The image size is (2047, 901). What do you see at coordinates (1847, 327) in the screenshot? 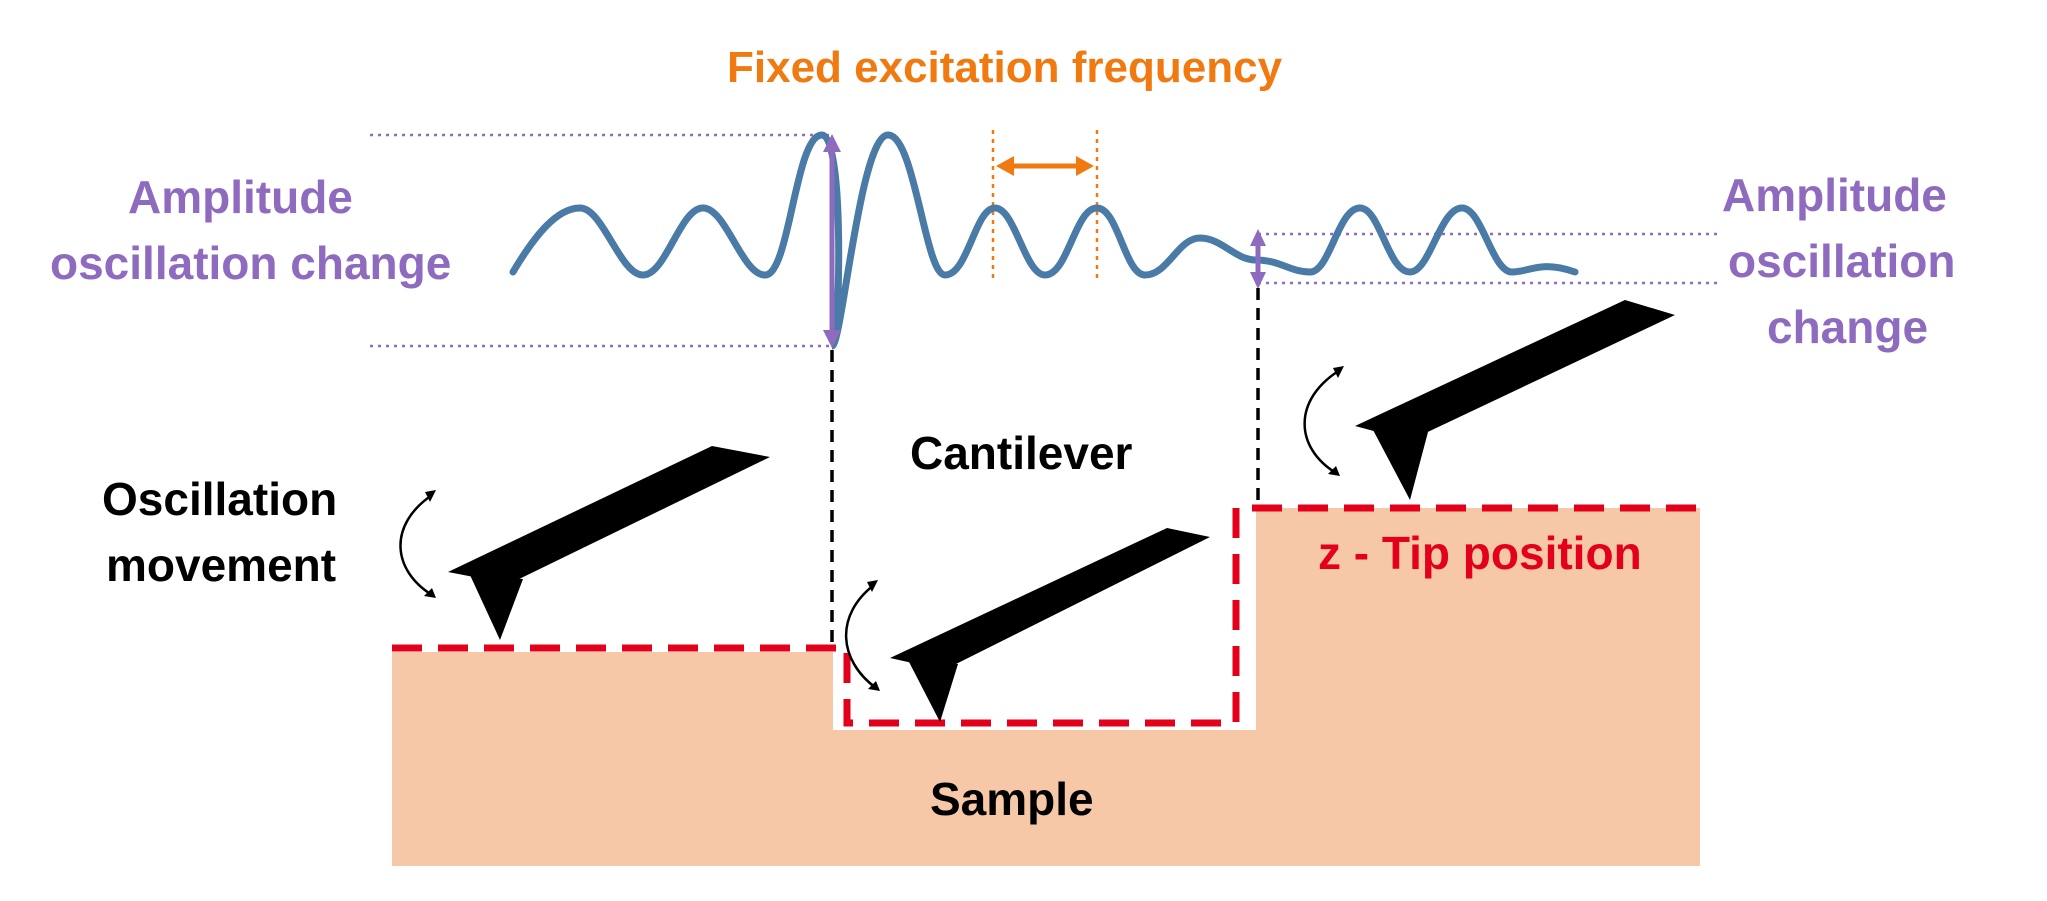
I see `amplitude-right-line3: change` at bounding box center [1847, 327].